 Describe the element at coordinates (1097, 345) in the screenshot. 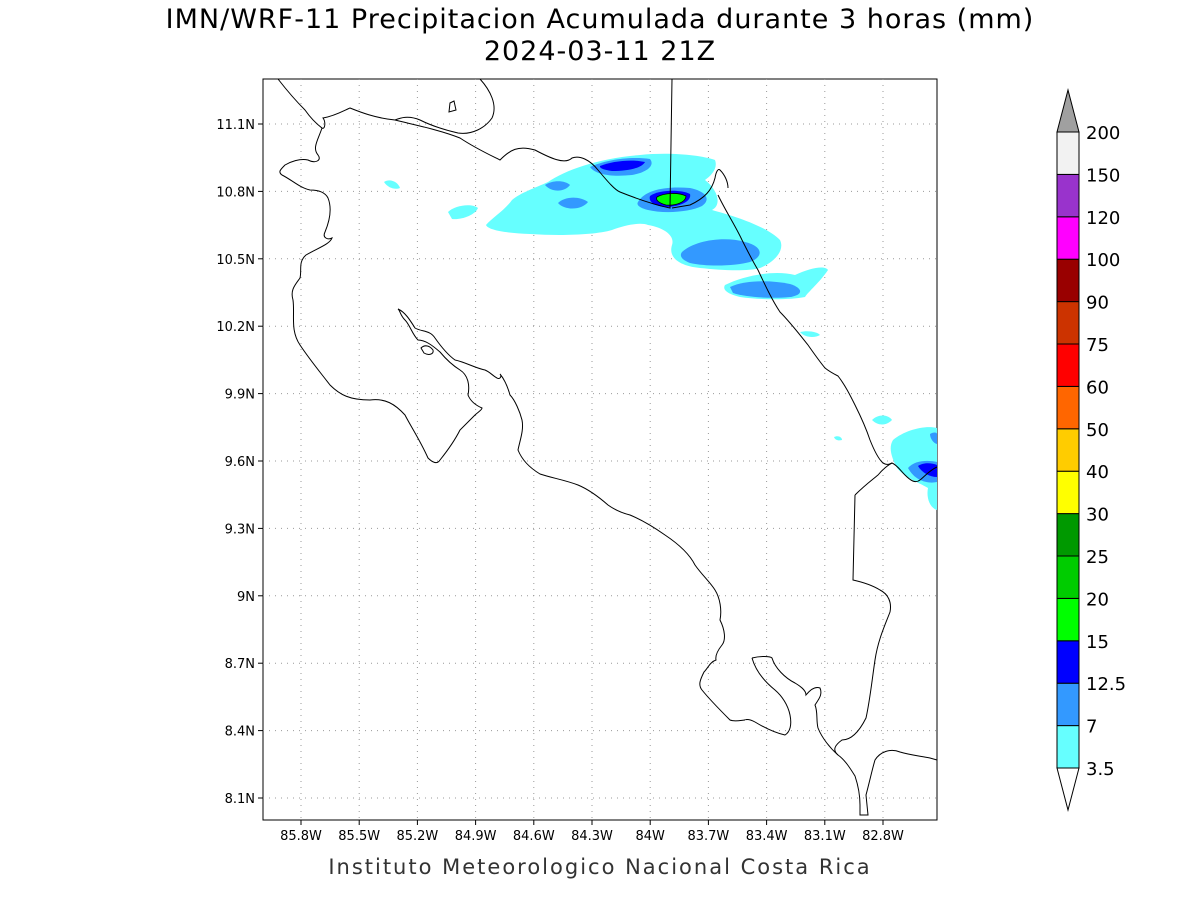

I see `colorbar-level-label: 75` at that location.